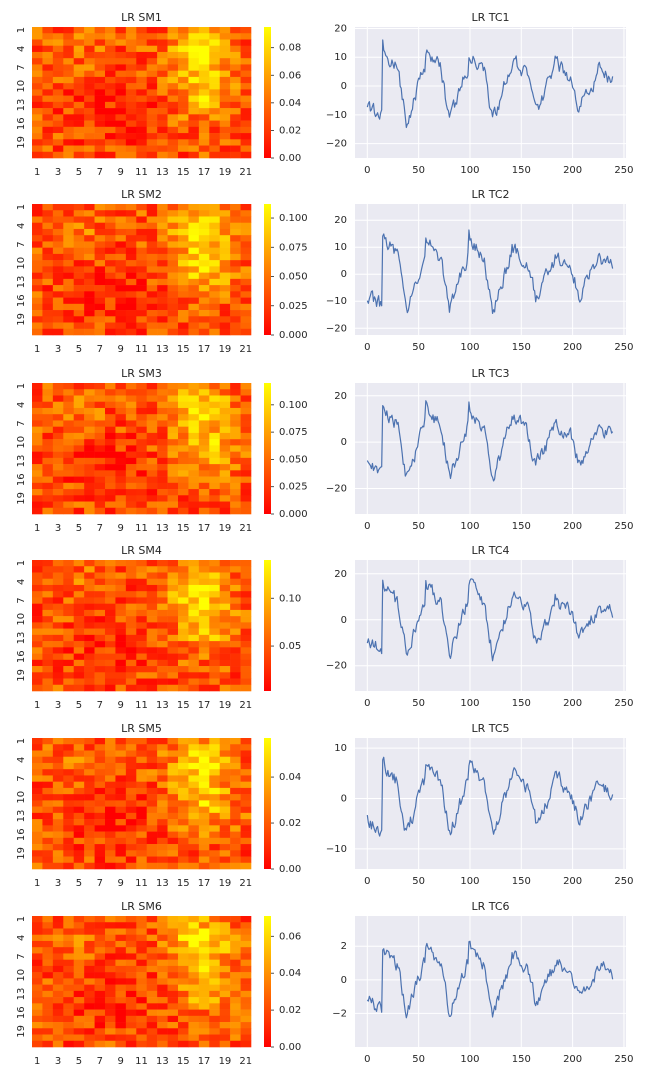 This screenshot has width=648, height=1080. What do you see at coordinates (141, 550) in the screenshot?
I see `heatmap-title: LR SM4` at bounding box center [141, 550].